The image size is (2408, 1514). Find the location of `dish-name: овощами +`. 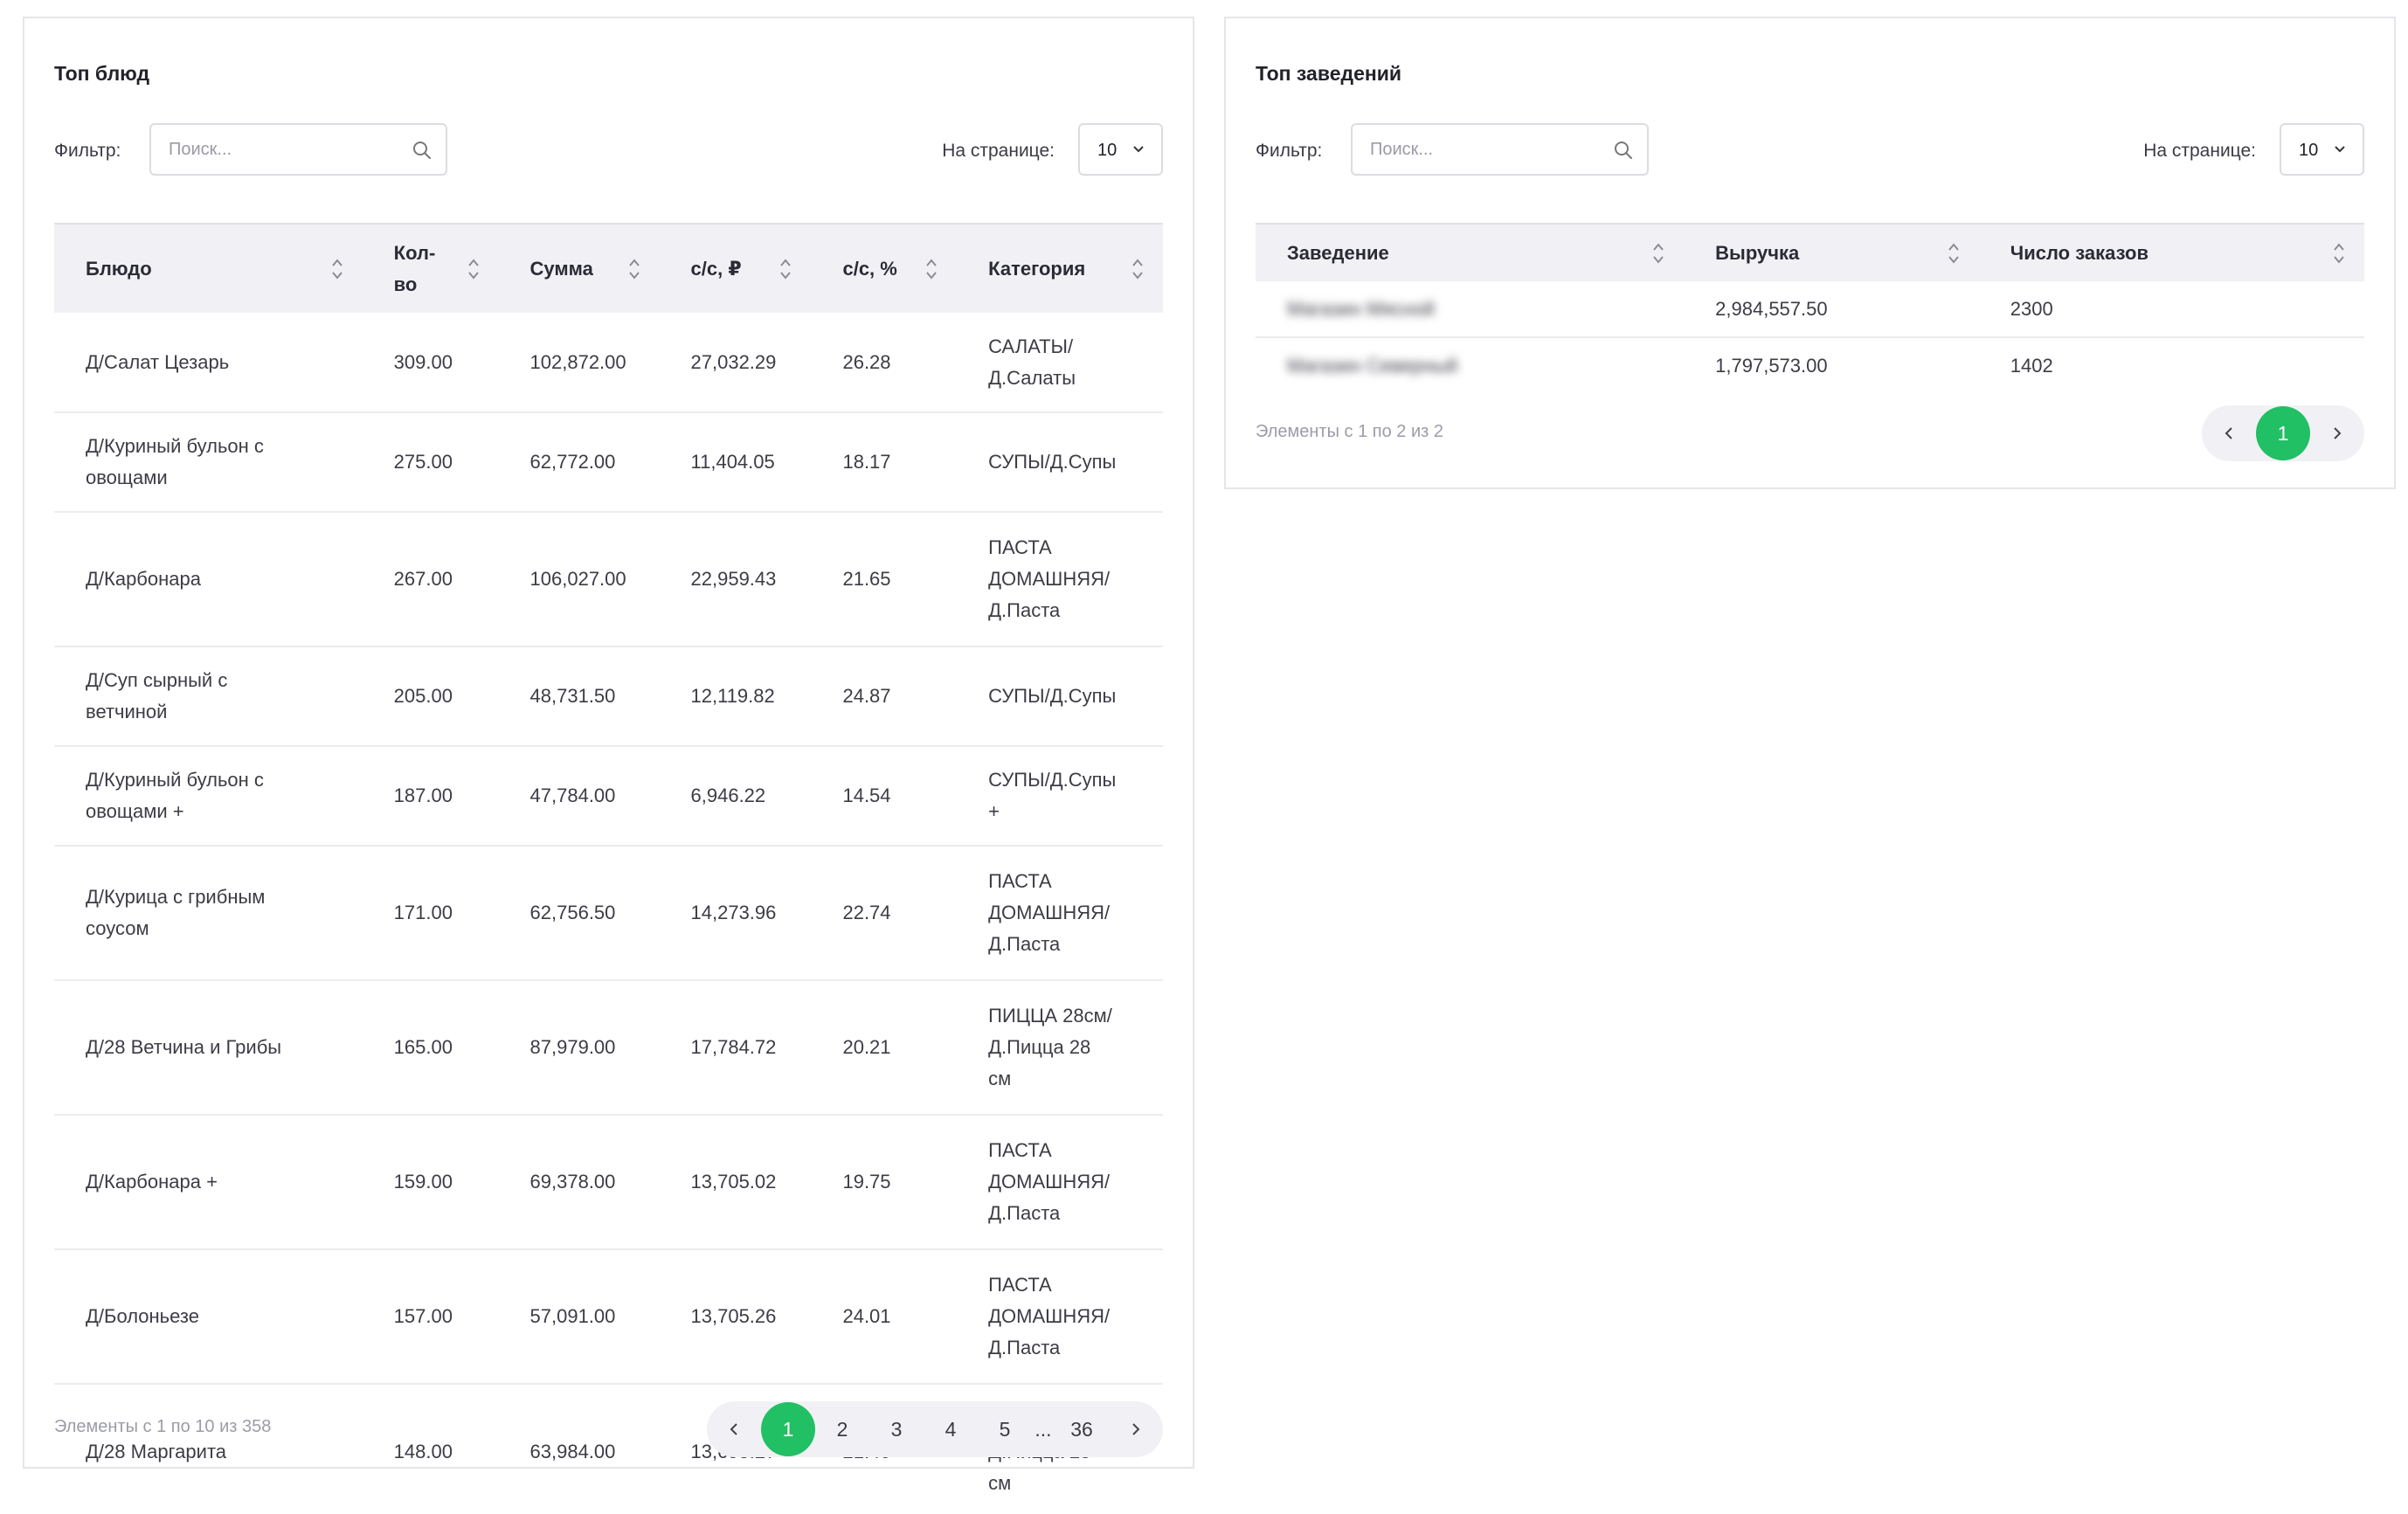

dish-name: овощами + is located at coordinates (135, 811).